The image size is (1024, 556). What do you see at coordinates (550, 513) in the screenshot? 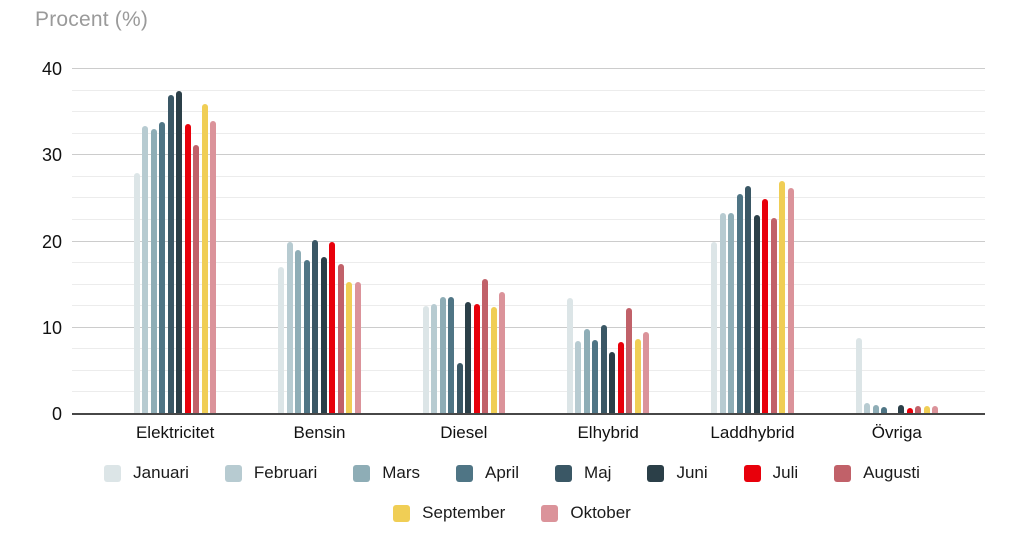
I see `legend-swatch-oktober` at bounding box center [550, 513].